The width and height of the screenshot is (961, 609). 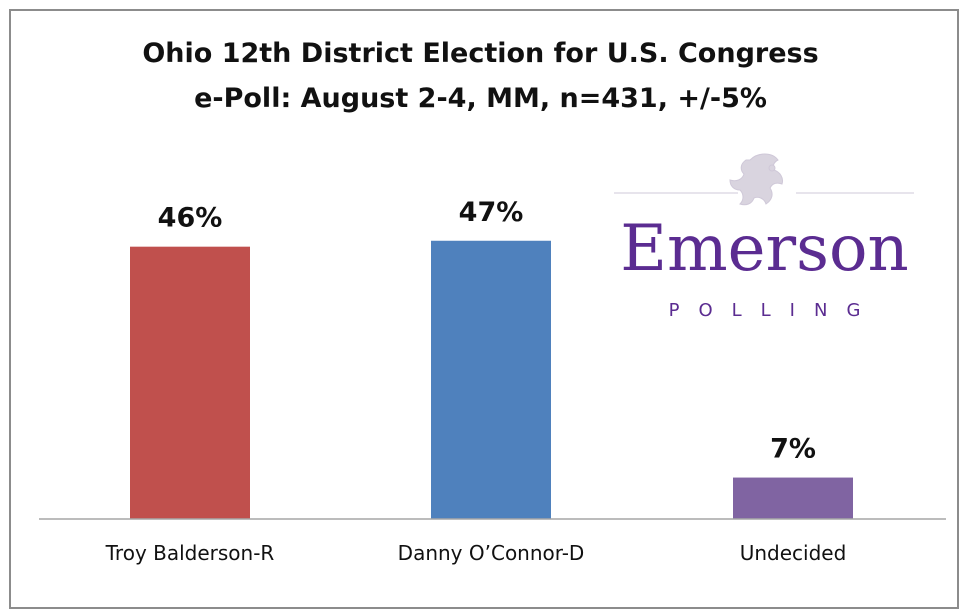 What do you see at coordinates (764, 249) in the screenshot?
I see `emerson-logo-wordmark: Emerson` at bounding box center [764, 249].